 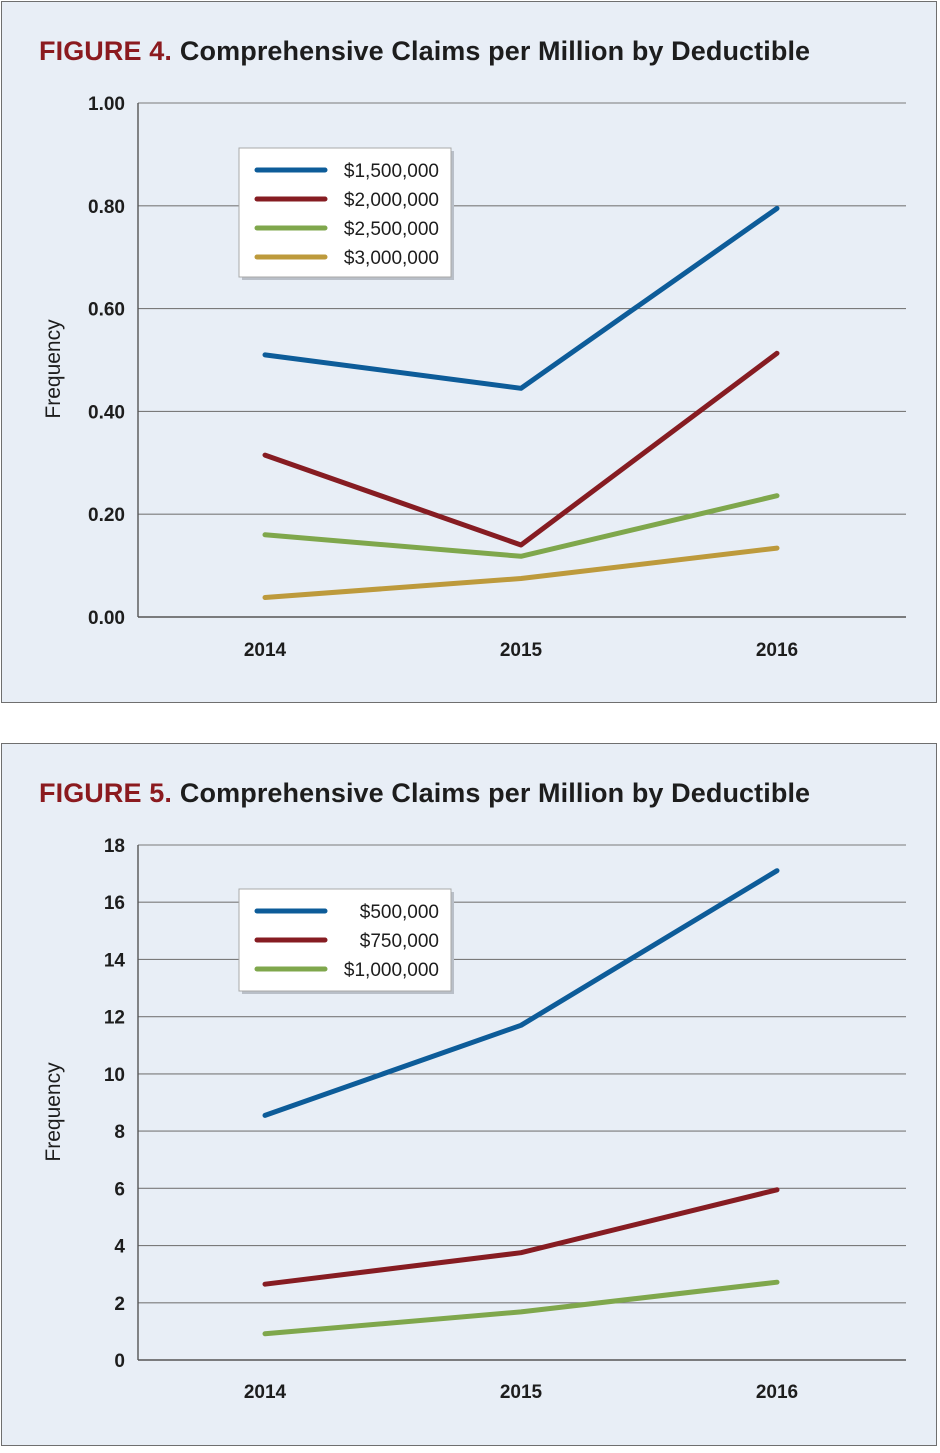 What do you see at coordinates (399, 912) in the screenshot?
I see `legend-entry: $500,000` at bounding box center [399, 912].